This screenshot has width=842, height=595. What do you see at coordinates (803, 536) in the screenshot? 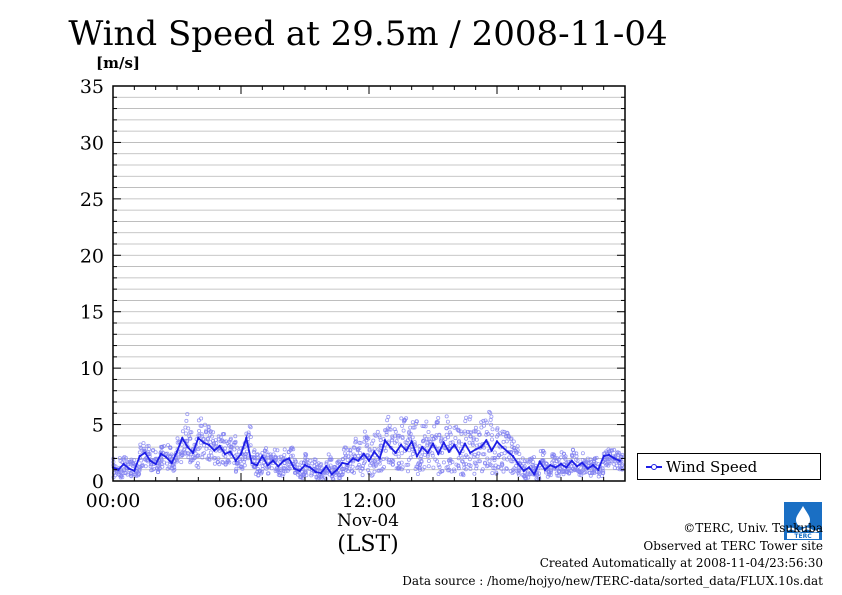
I see `svg-text: TERC` at bounding box center [803, 536].